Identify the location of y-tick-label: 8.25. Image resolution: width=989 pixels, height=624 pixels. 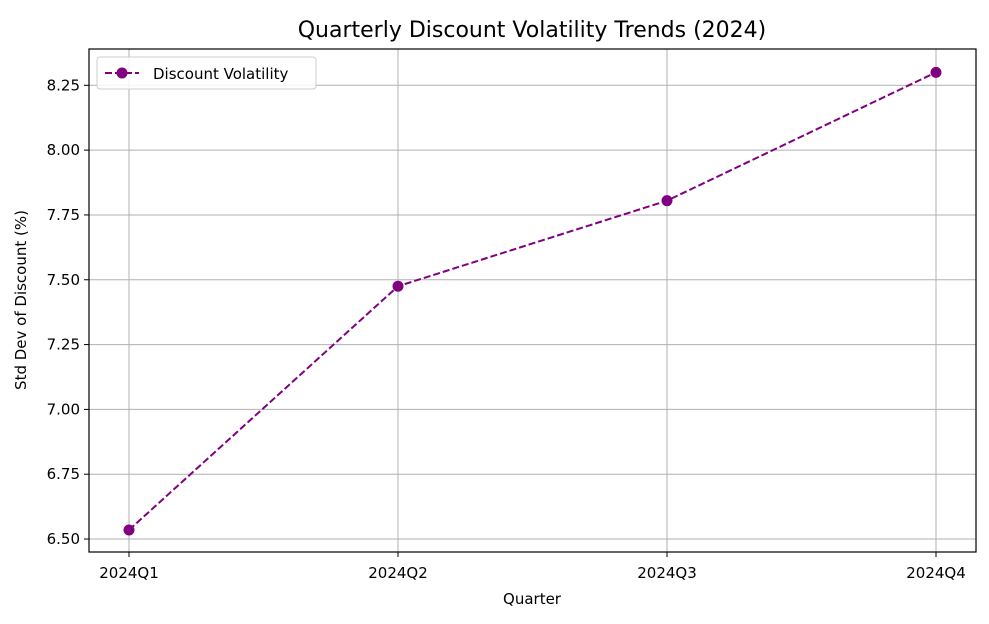
(63, 85).